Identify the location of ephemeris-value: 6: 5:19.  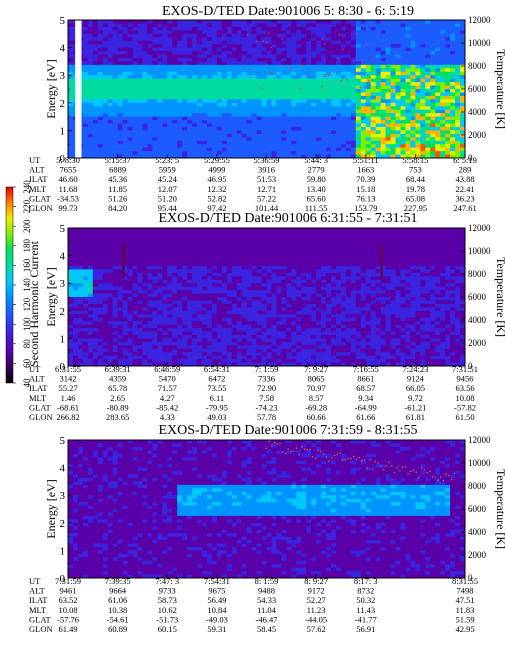
(465, 160).